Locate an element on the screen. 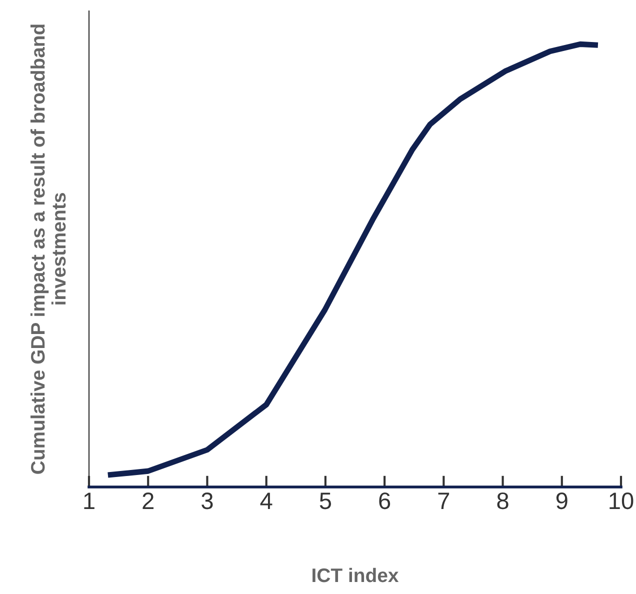 The image size is (636, 594). x-tick-label: 2 is located at coordinates (148, 500).